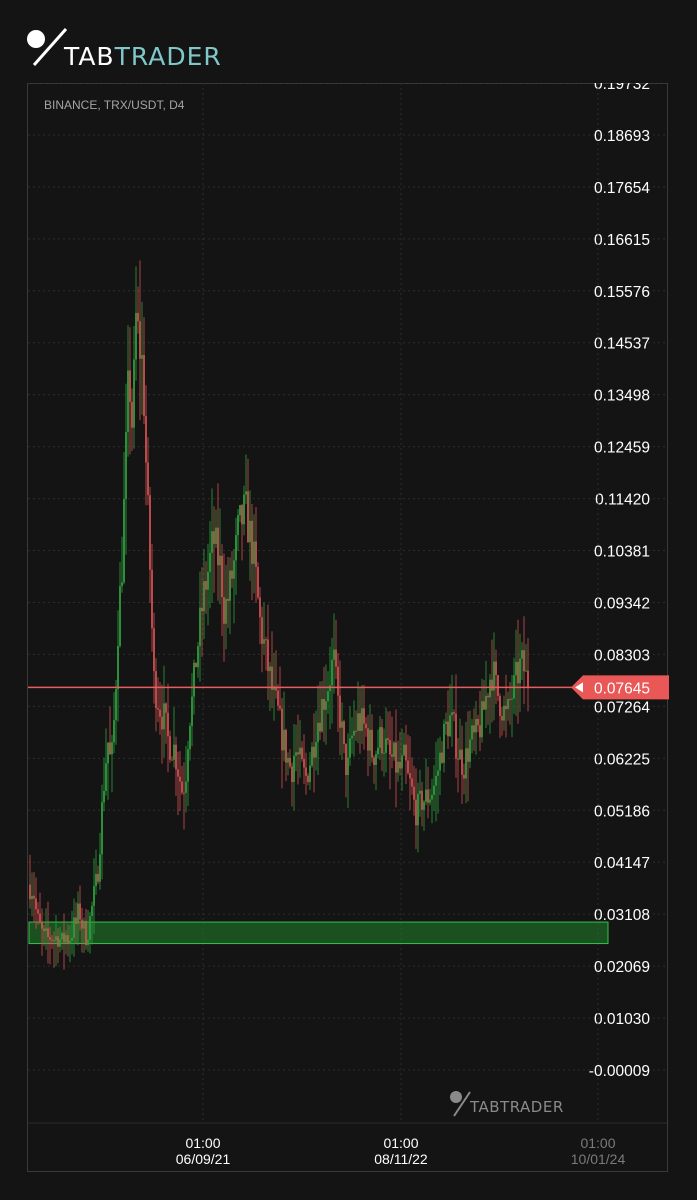 Image resolution: width=697 pixels, height=1200 pixels. Describe the element at coordinates (622, 396) in the screenshot. I see `y-tick-label: 0.13498` at that location.